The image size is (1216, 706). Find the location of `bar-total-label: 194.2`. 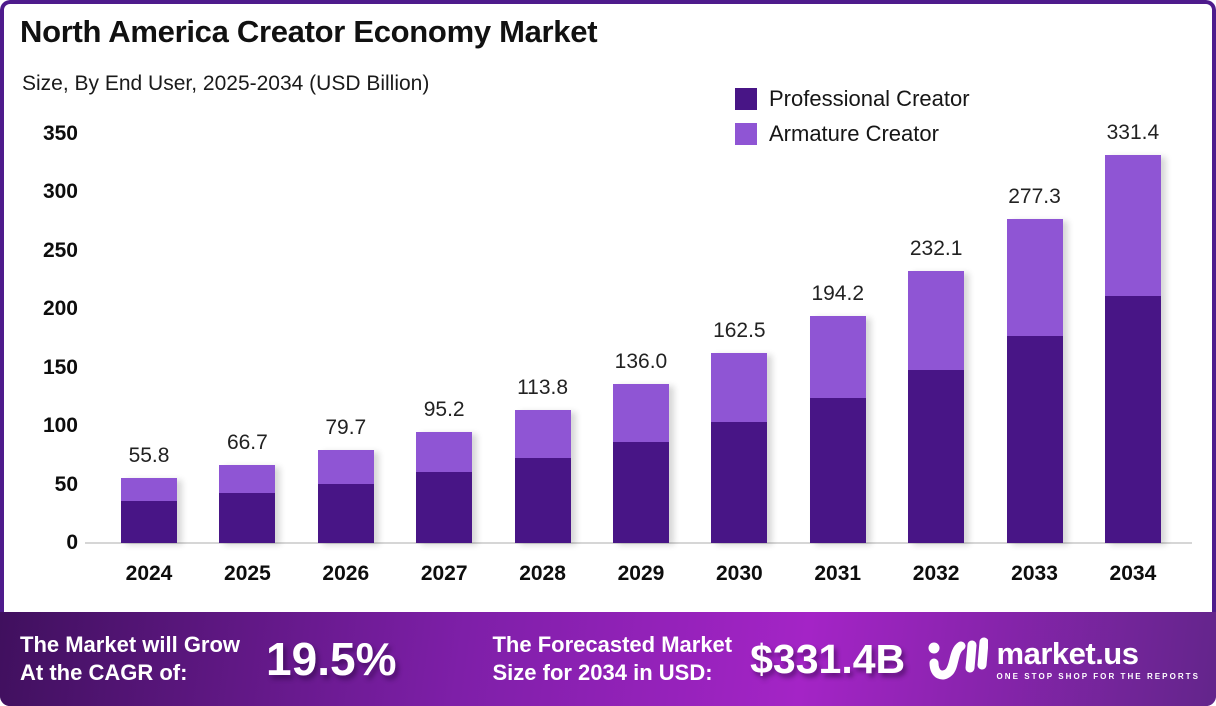

bar-total-label: 194.2 is located at coordinates (838, 293).